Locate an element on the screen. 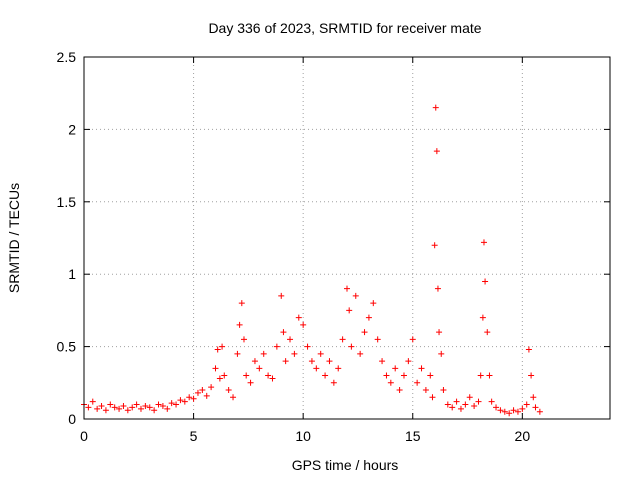  y-tick-label: 1.5 is located at coordinates (67, 202).